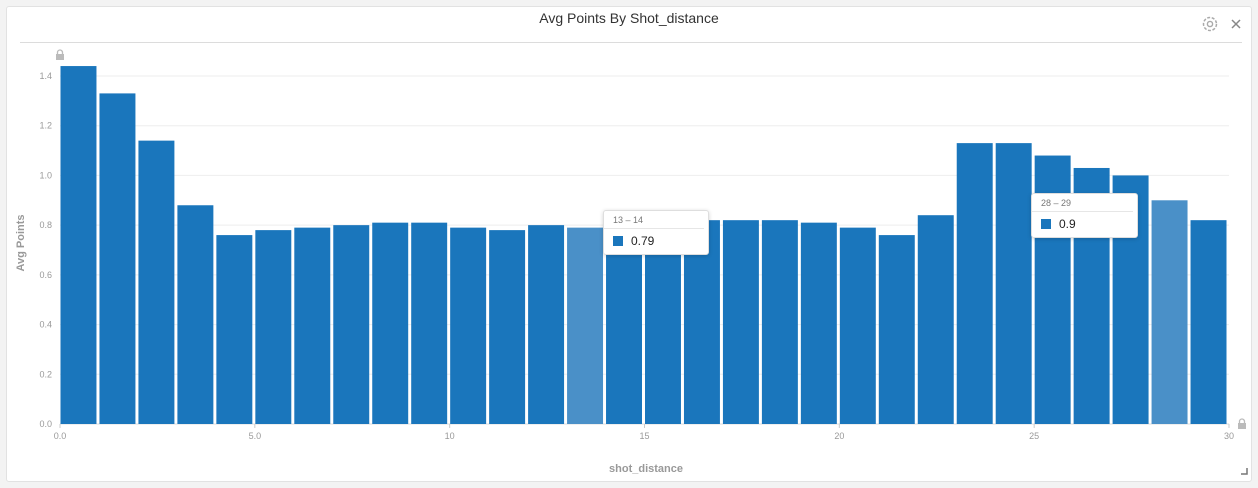  What do you see at coordinates (21, 242) in the screenshot?
I see `y-axis-label: Avg Points` at bounding box center [21, 242].